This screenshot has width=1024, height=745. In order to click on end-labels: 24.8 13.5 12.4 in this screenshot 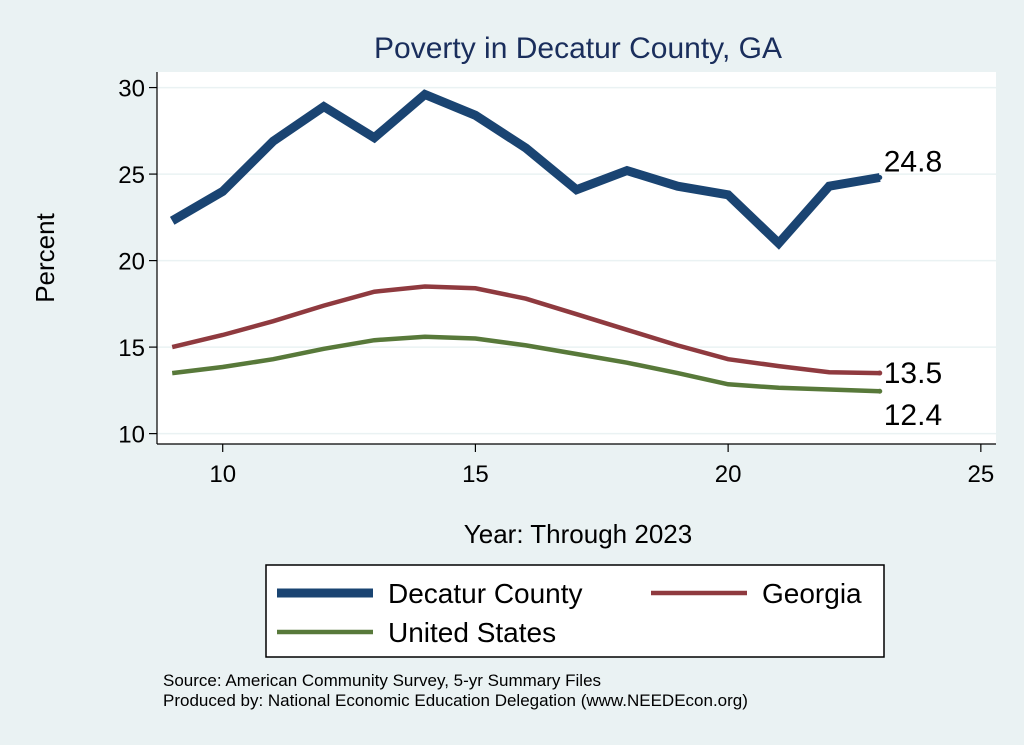, I will do `click(913, 289)`.